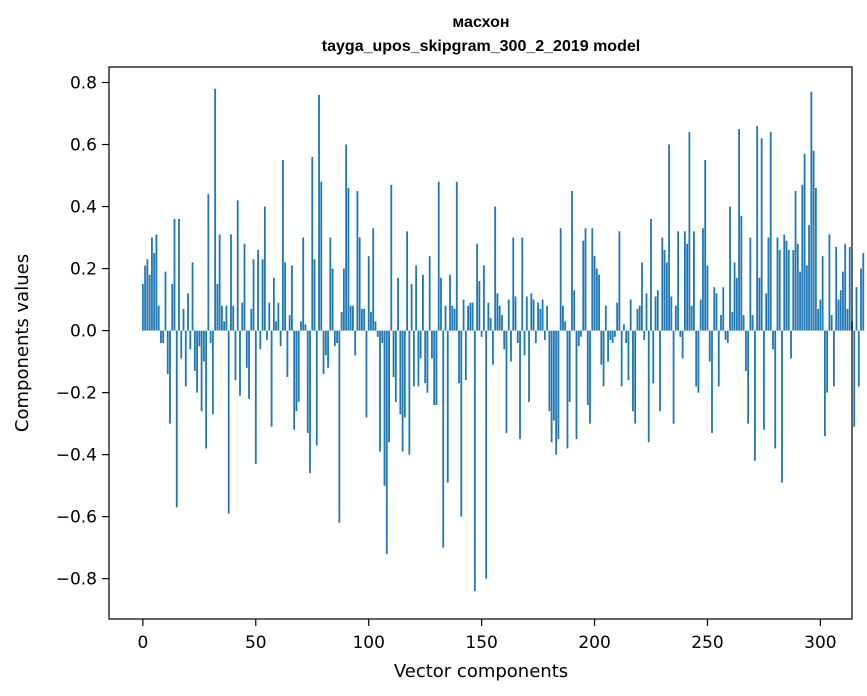  Describe the element at coordinates (83, 146) in the screenshot. I see `y-tick-label: 0.6` at that location.